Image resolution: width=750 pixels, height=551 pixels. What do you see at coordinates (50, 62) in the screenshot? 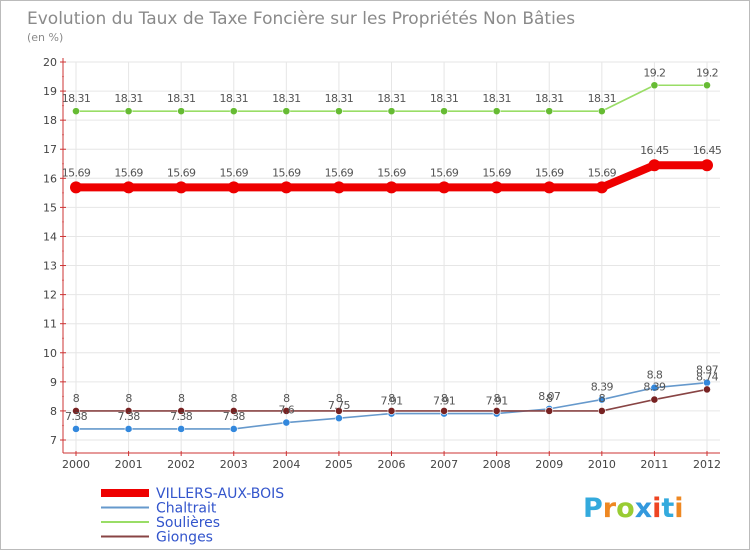
I see `y-tick-label: 20` at bounding box center [50, 62].